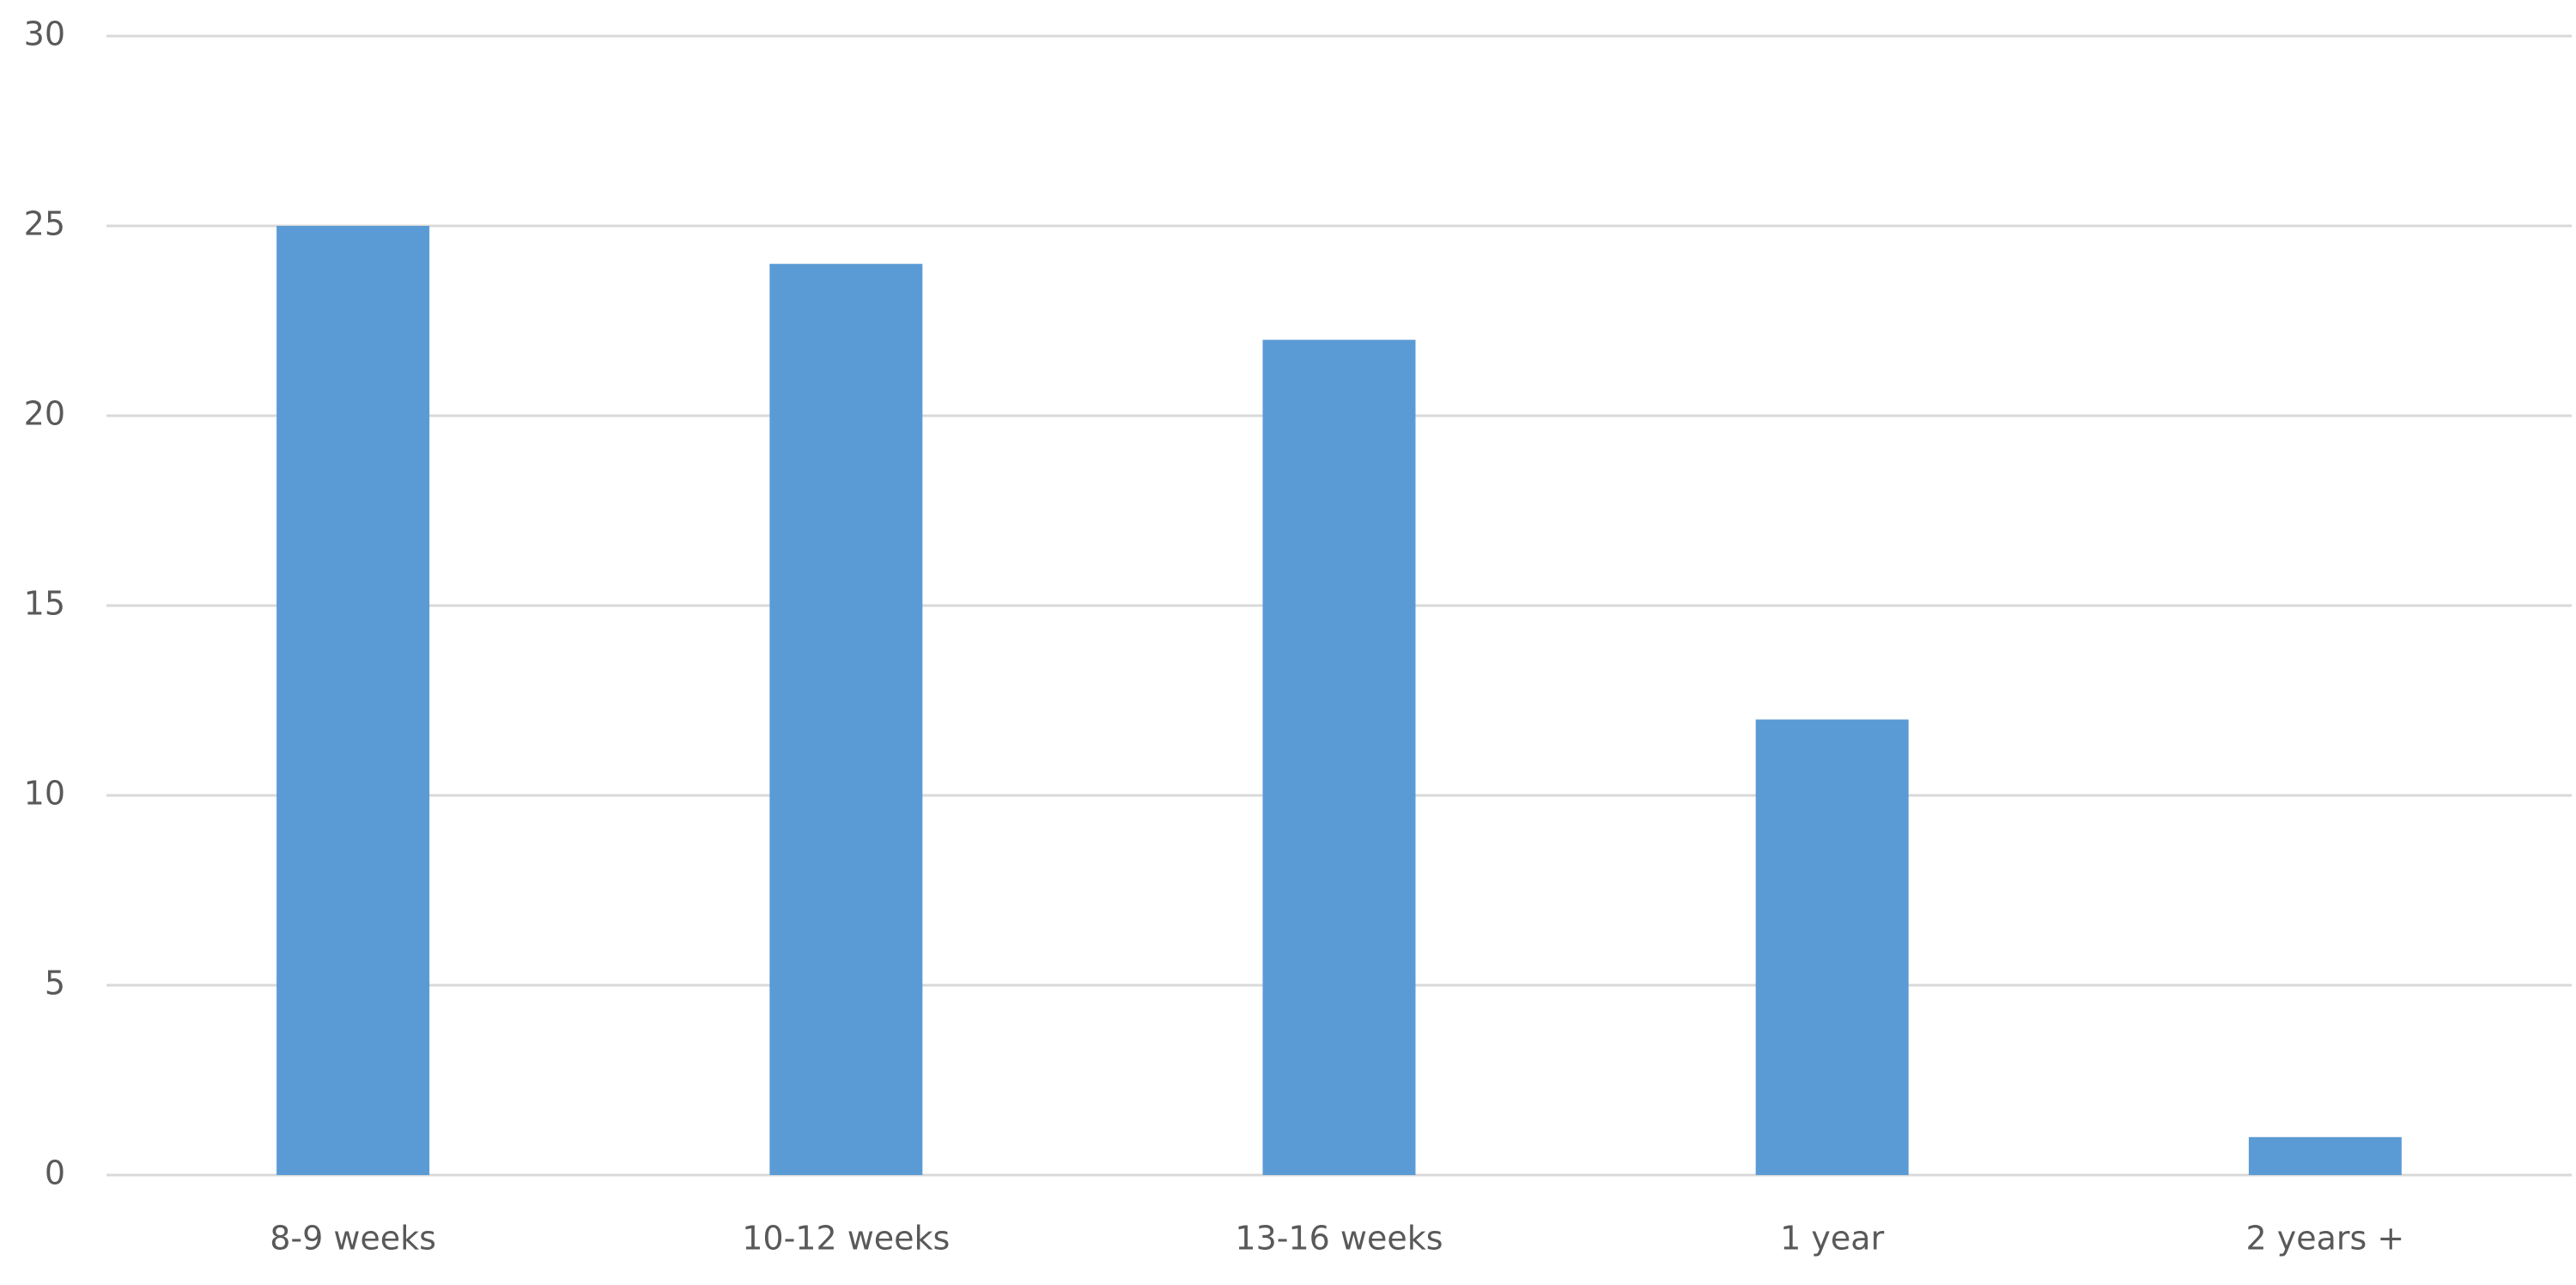 The height and width of the screenshot is (1285, 2576). What do you see at coordinates (44, 34) in the screenshot?
I see `y-tick-label: 30` at bounding box center [44, 34].